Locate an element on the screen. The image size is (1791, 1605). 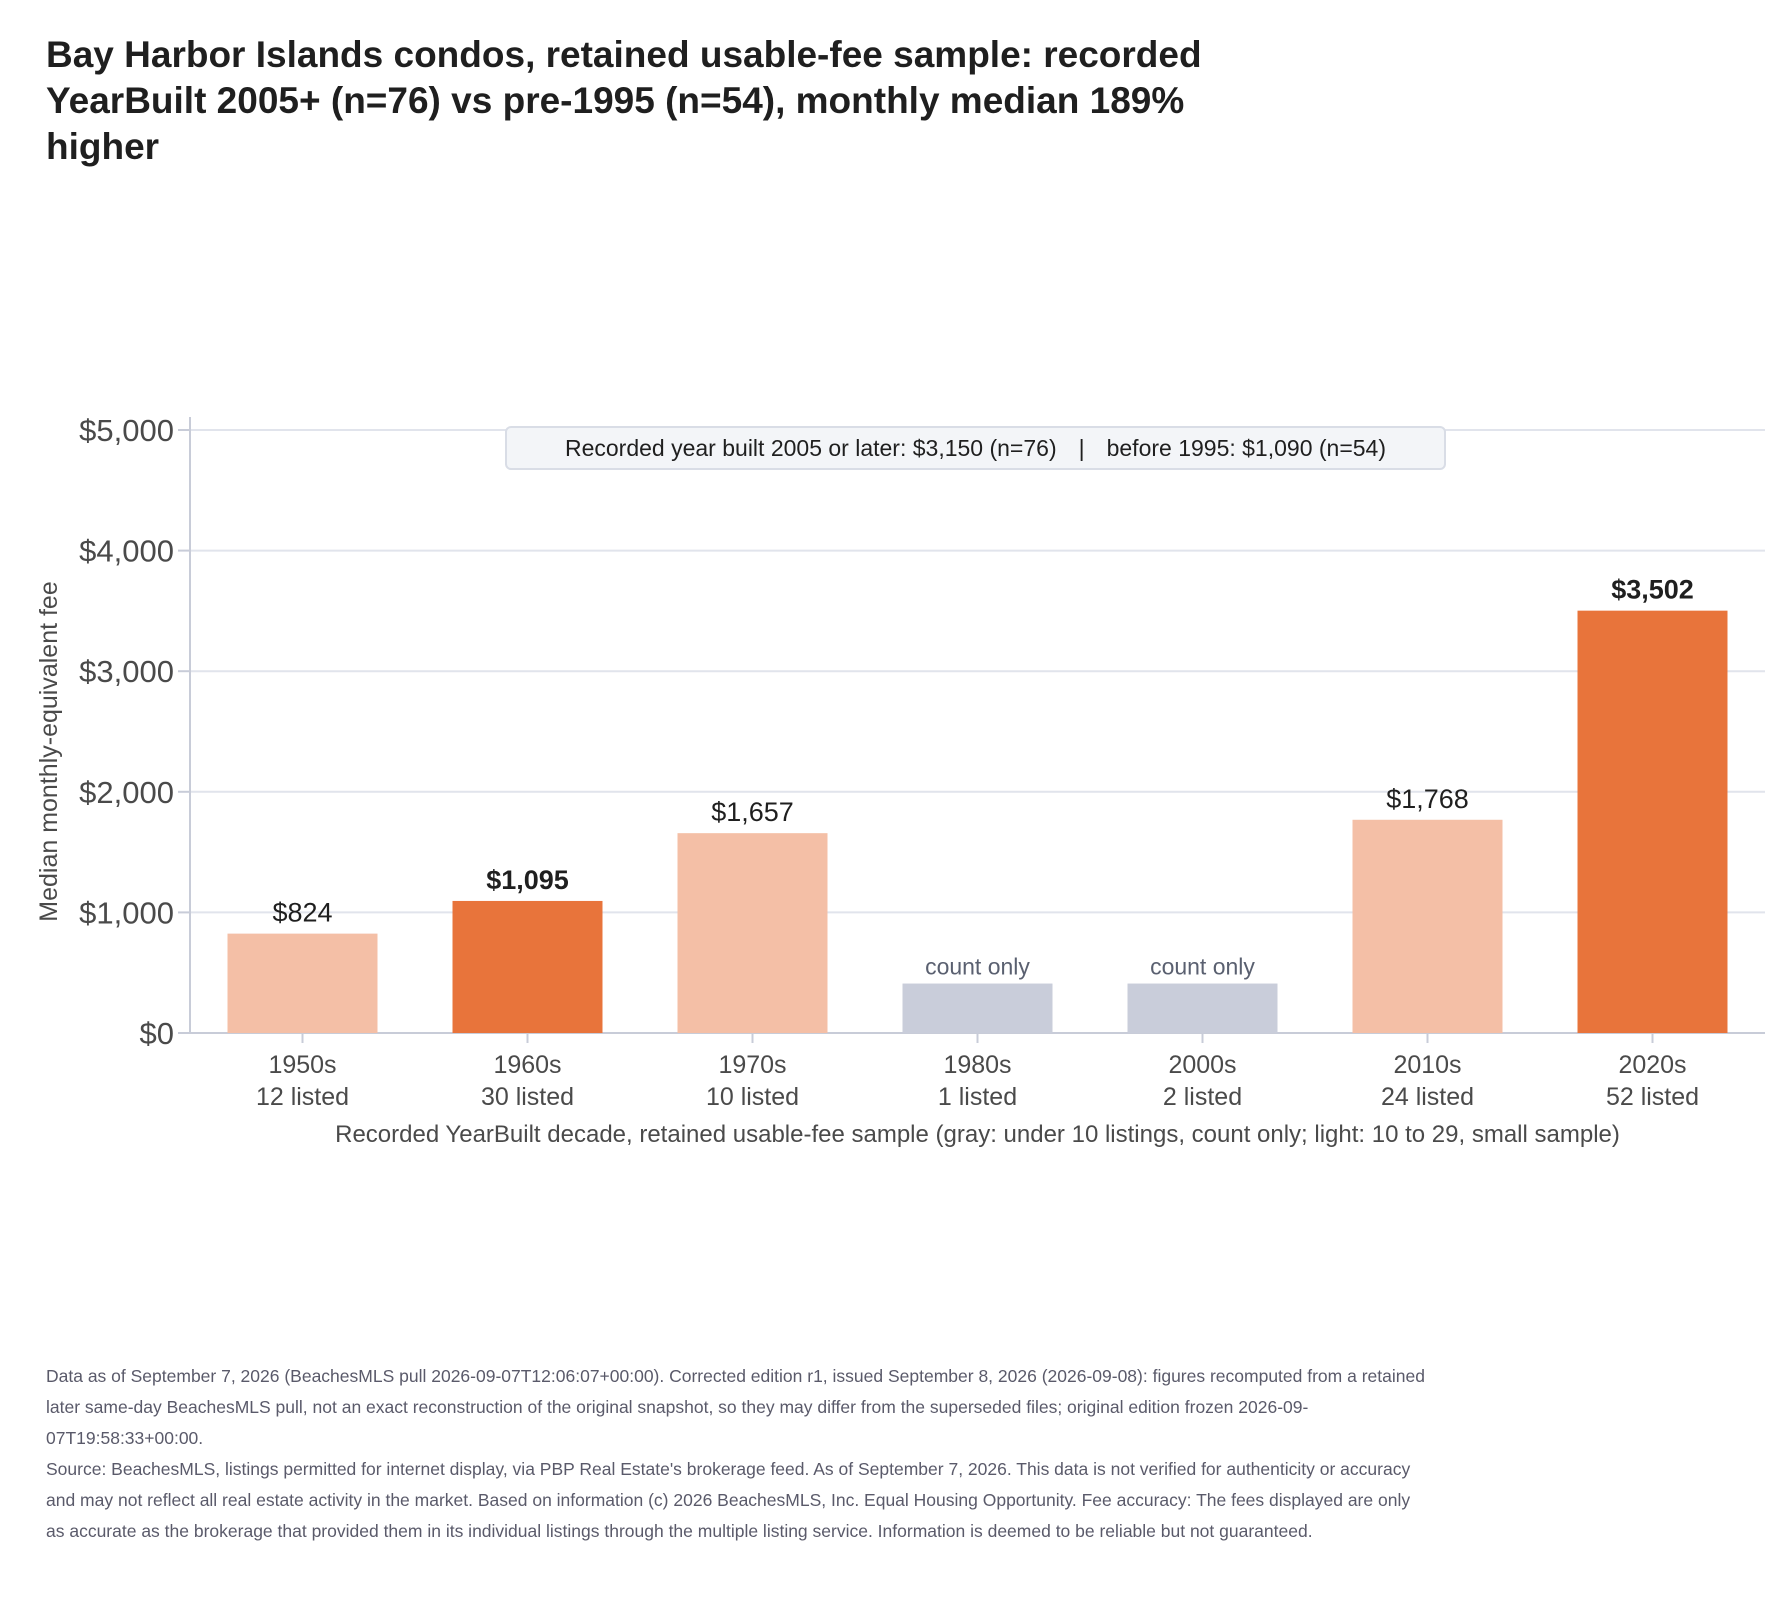
x-tick-label: 1960s is located at coordinates (527, 1065).